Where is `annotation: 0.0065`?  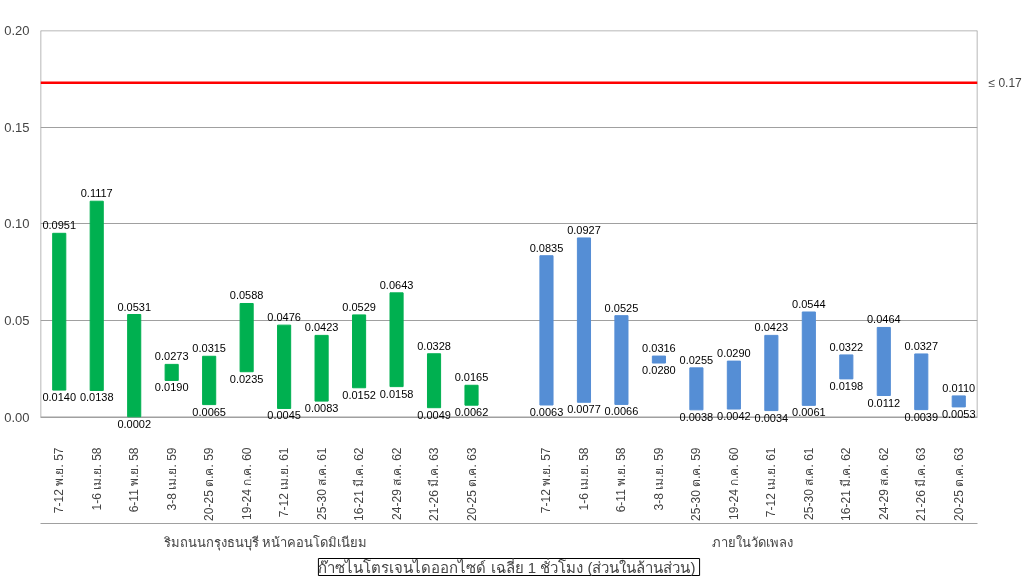
annotation: 0.0065 is located at coordinates (209, 411).